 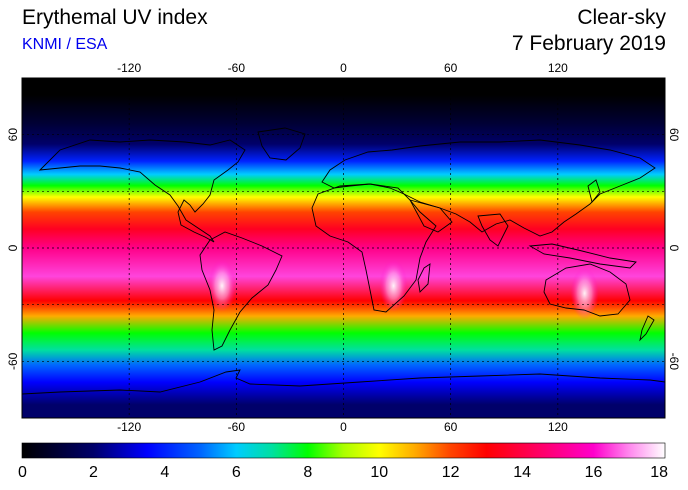 I want to click on lon-tick-label-bottom: -120, so click(x=129, y=427).